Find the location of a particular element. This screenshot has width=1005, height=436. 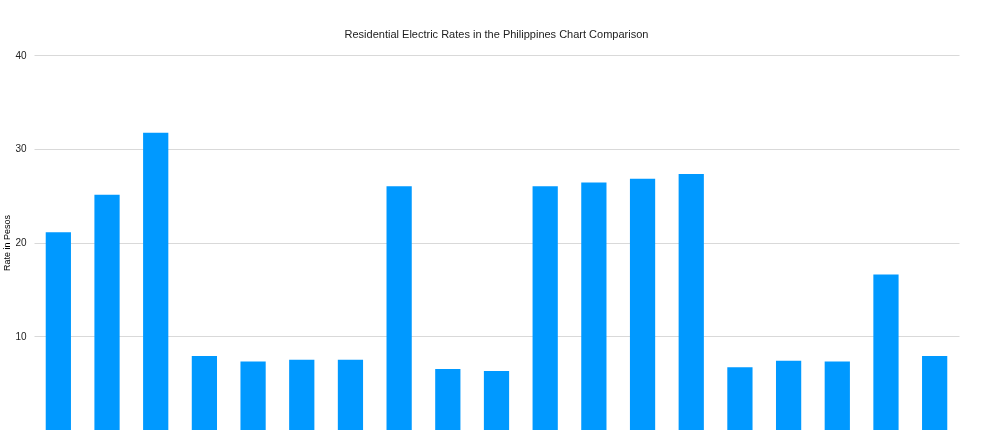

chart-title: Residential Electric Rates in the Philippines Chart Comparison is located at coordinates (496, 34).